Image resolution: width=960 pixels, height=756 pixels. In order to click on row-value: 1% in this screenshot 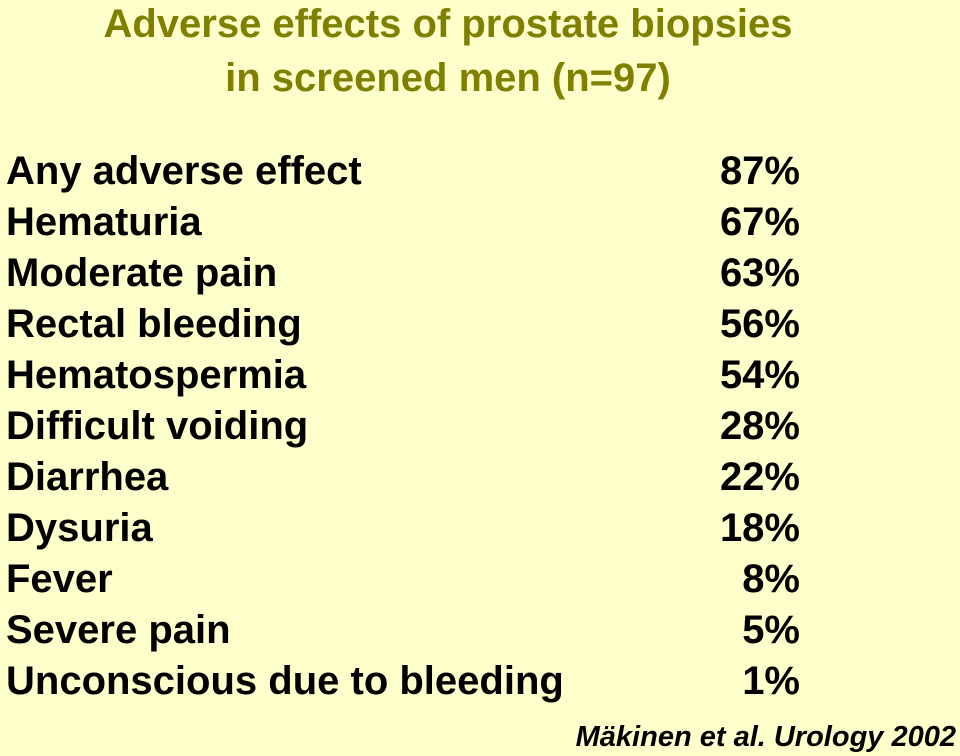, I will do `click(771, 681)`.